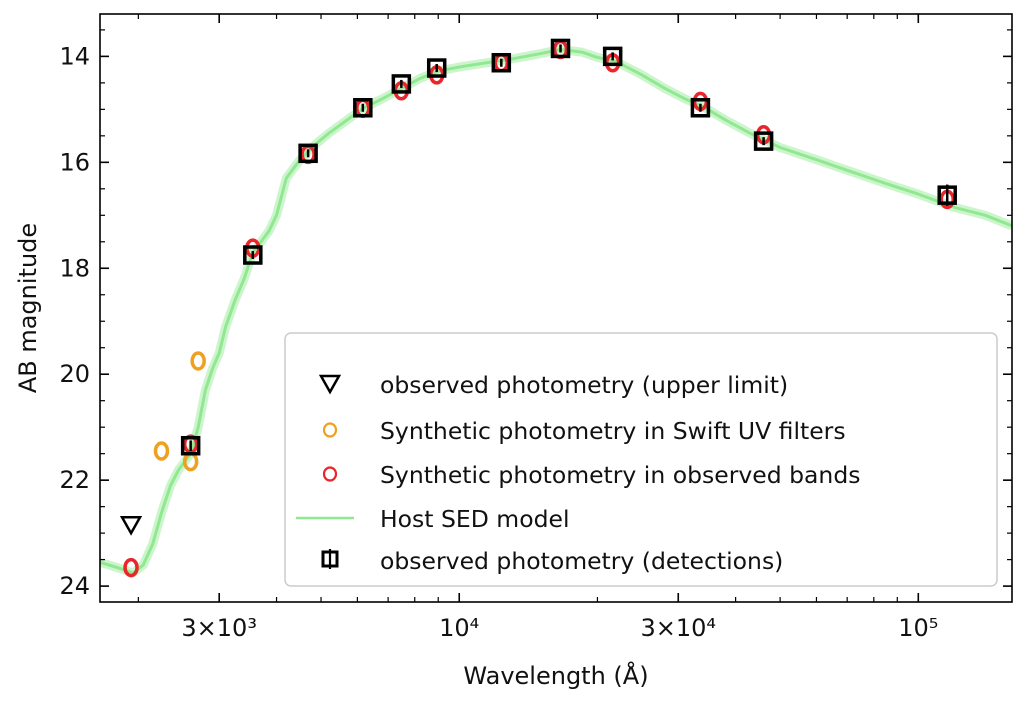 This screenshot has height=703, width=1024. What do you see at coordinates (459, 628) in the screenshot?
I see `x-tick-label: 10⁴` at bounding box center [459, 628].